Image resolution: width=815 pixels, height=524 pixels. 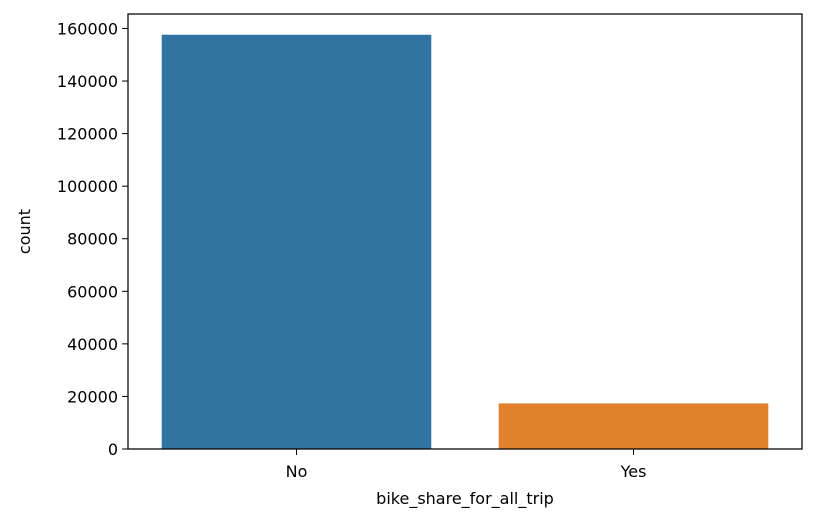 I want to click on y-tick-label: 120000, so click(x=87, y=134).